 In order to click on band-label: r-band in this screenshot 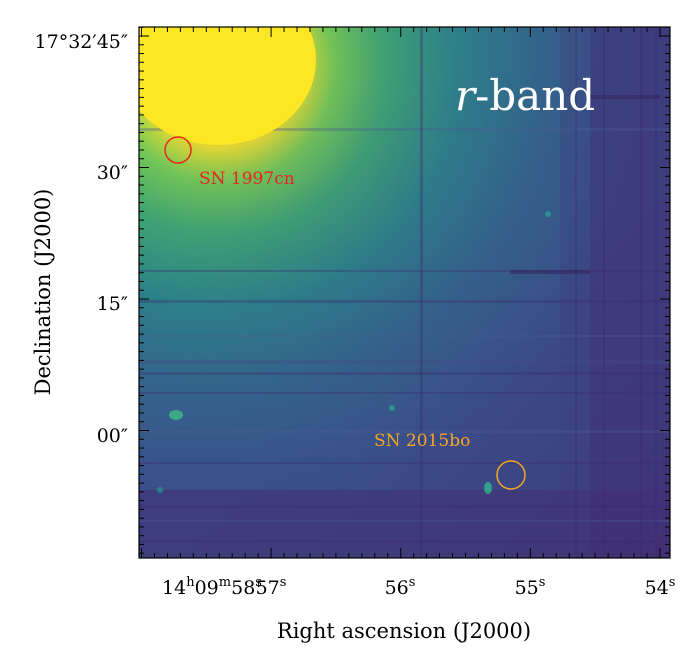, I will do `click(525, 95)`.